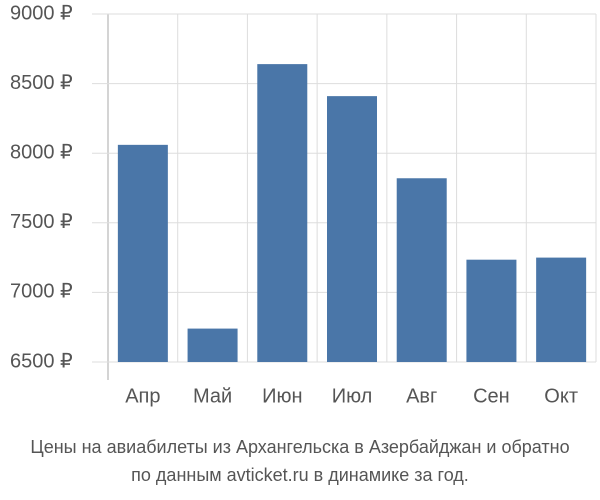  Describe the element at coordinates (41, 152) in the screenshot. I see `y-tick-label: 8000 ₽` at that location.